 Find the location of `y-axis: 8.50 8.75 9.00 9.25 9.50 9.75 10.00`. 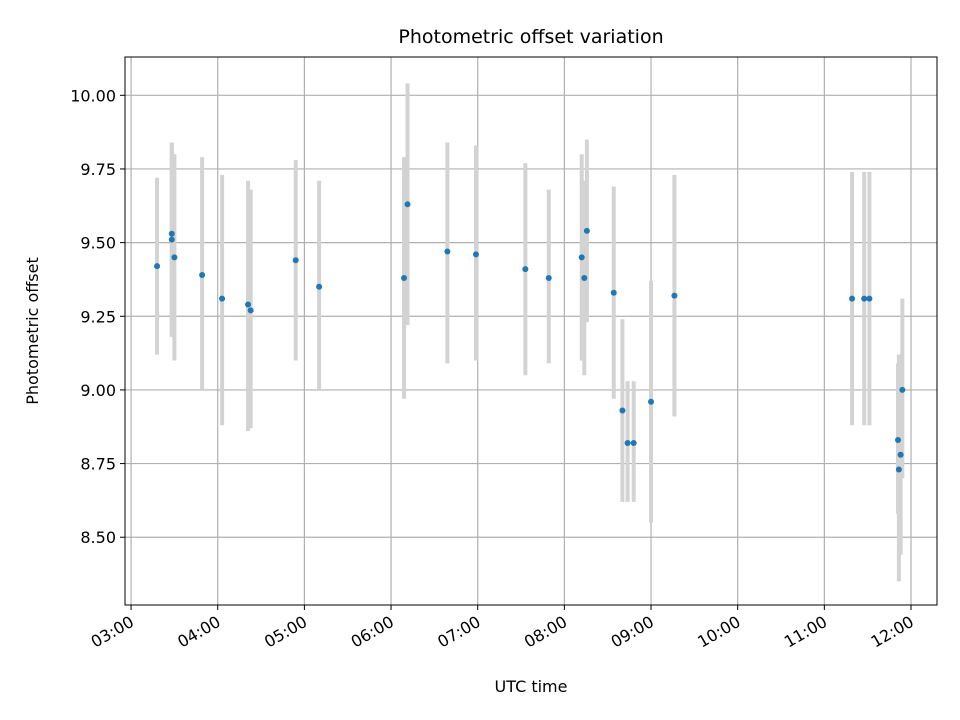

y-axis: 8.50 8.75 9.00 9.25 9.50 9.75 10.00 is located at coordinates (97, 316).